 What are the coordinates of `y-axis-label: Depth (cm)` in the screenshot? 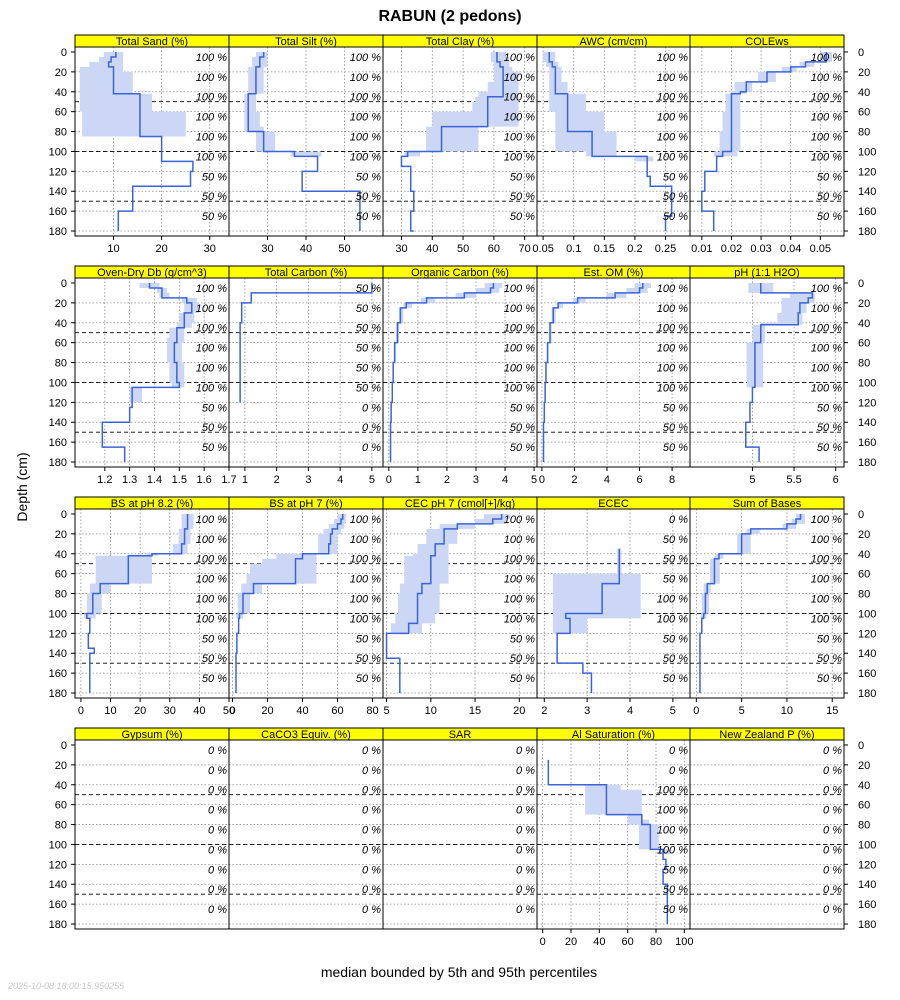 It's located at (22, 486).